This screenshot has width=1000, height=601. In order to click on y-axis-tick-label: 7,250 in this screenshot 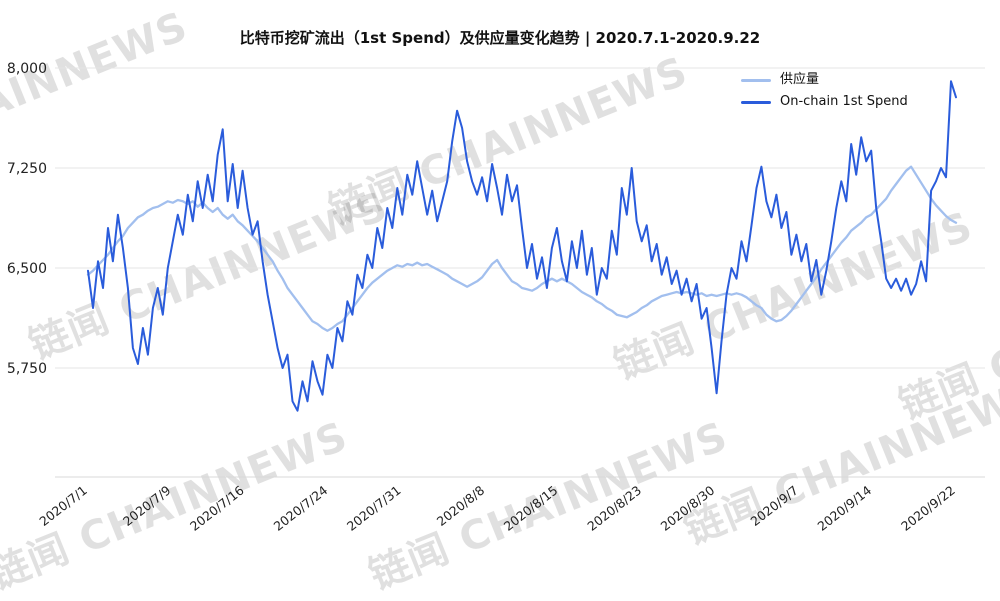, I will do `click(27, 169)`.